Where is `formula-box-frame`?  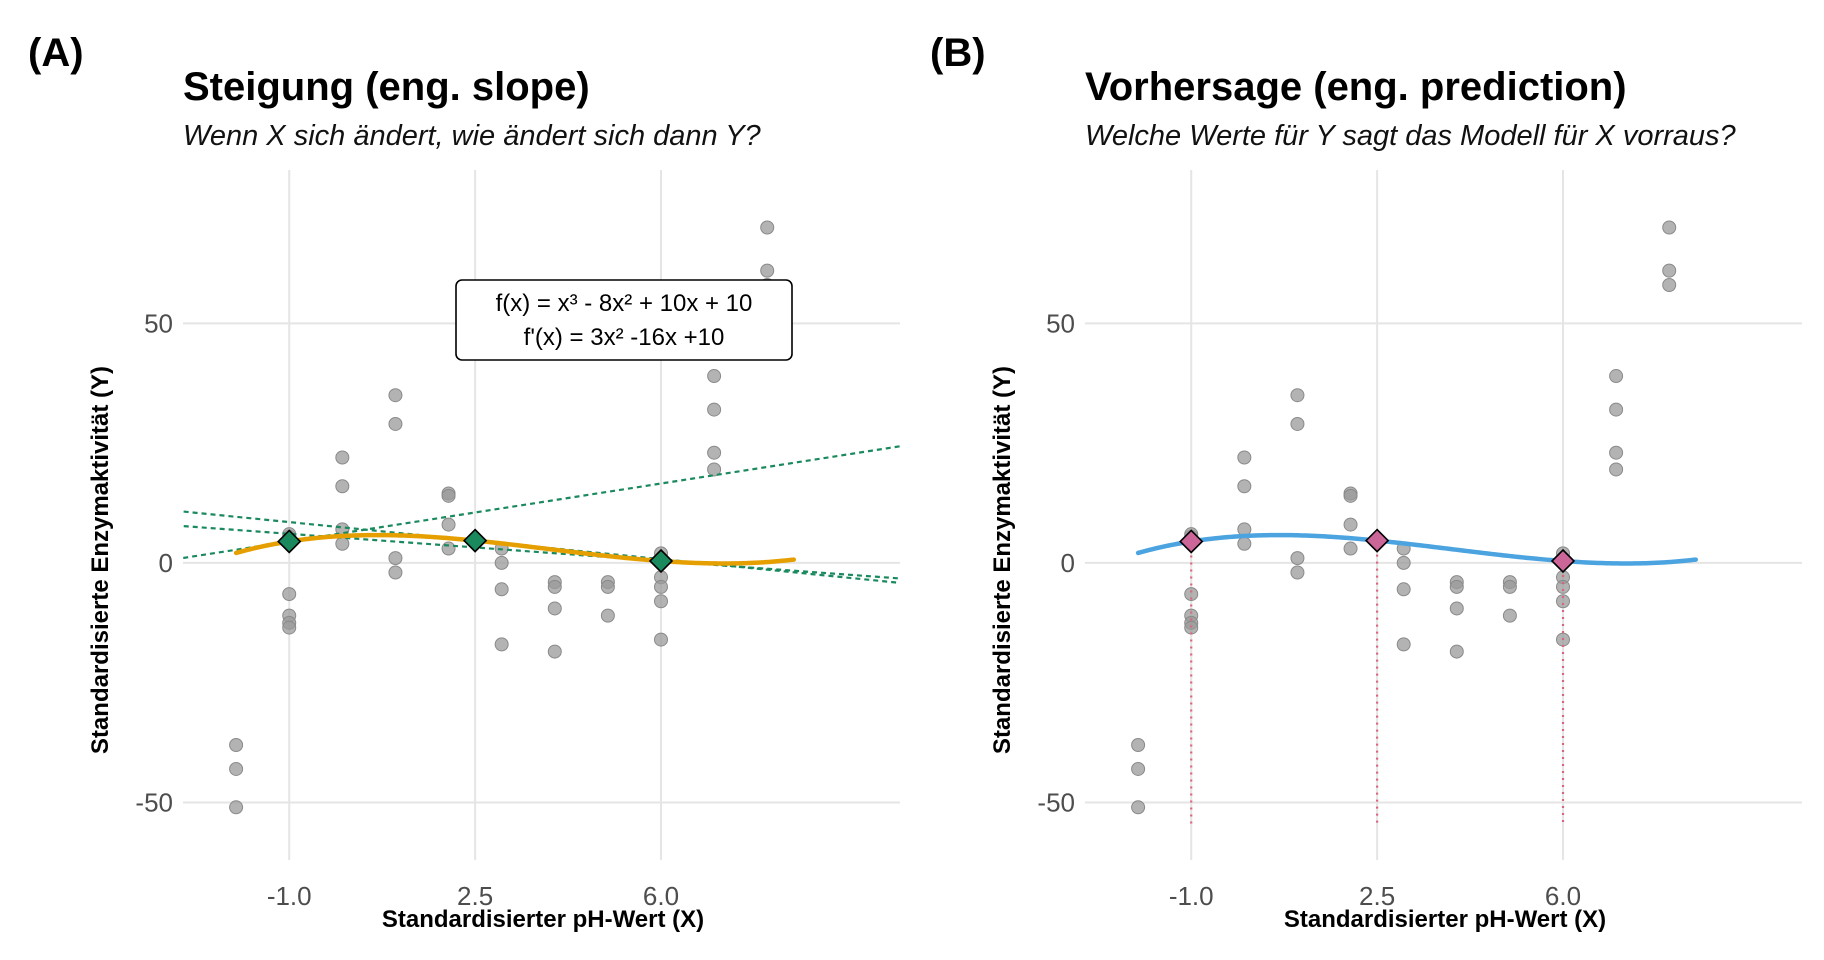
formula-box-frame is located at coordinates (624, 320).